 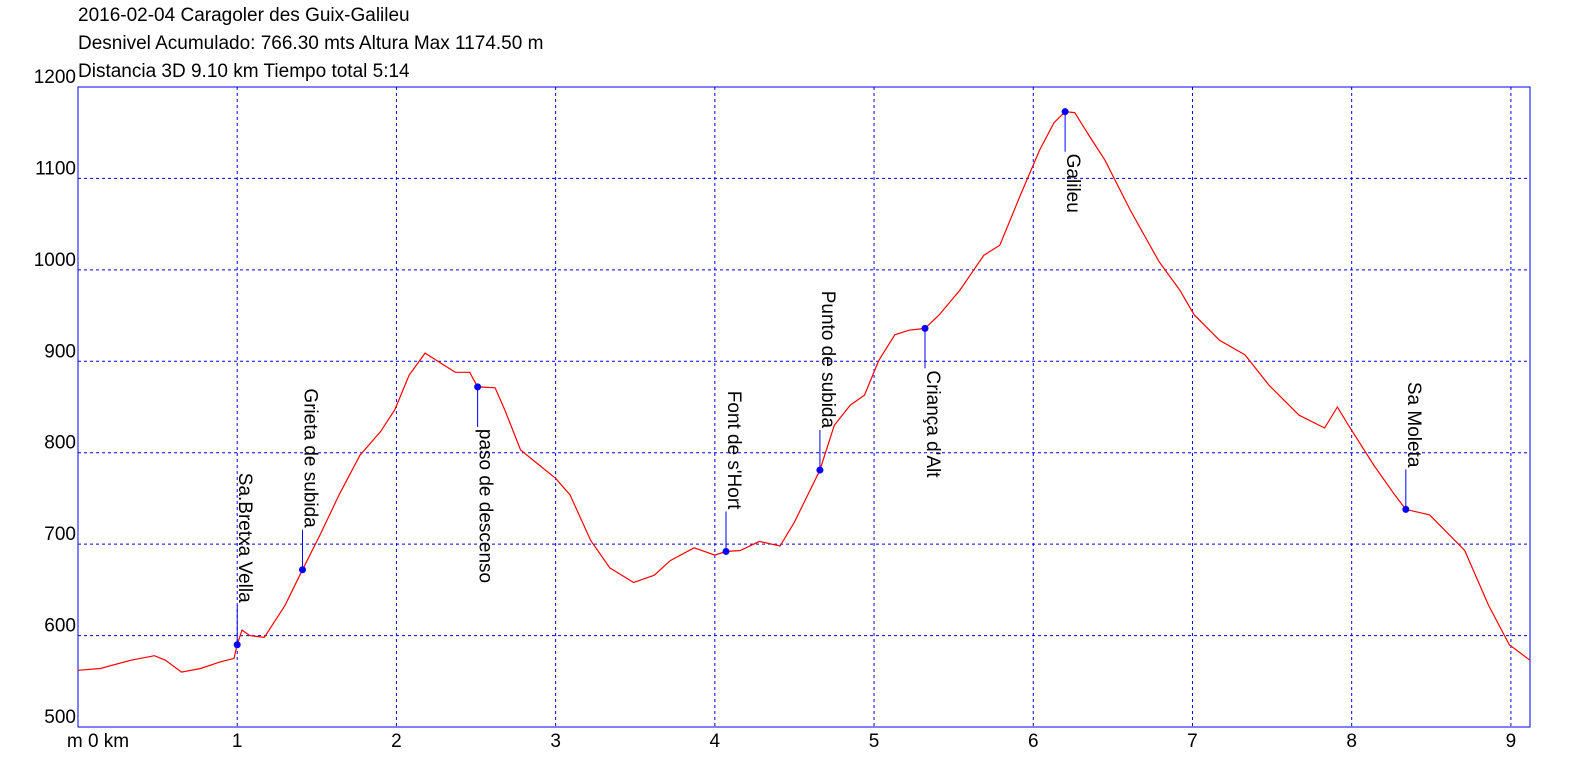 I want to click on annotation-label: Galileu, so click(x=1072, y=183).